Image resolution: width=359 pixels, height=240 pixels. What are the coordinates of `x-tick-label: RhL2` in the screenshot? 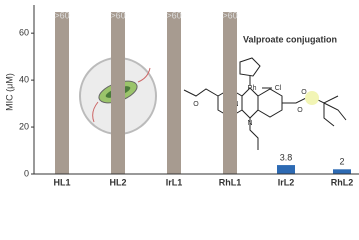 It's located at (342, 182).